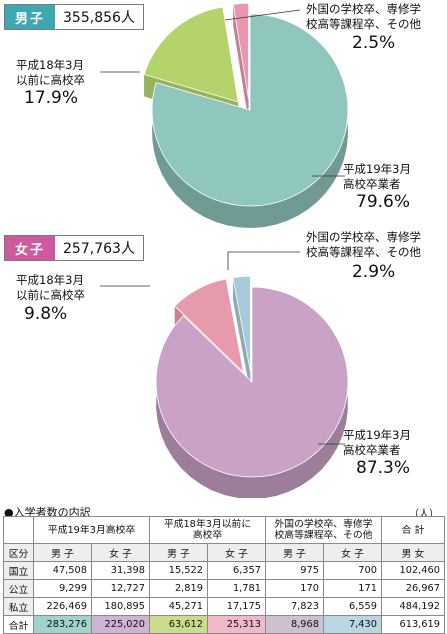 The height and width of the screenshot is (634, 447). Describe the element at coordinates (51, 98) in the screenshot. I see `male-prev-pct: 17.9%` at that location.